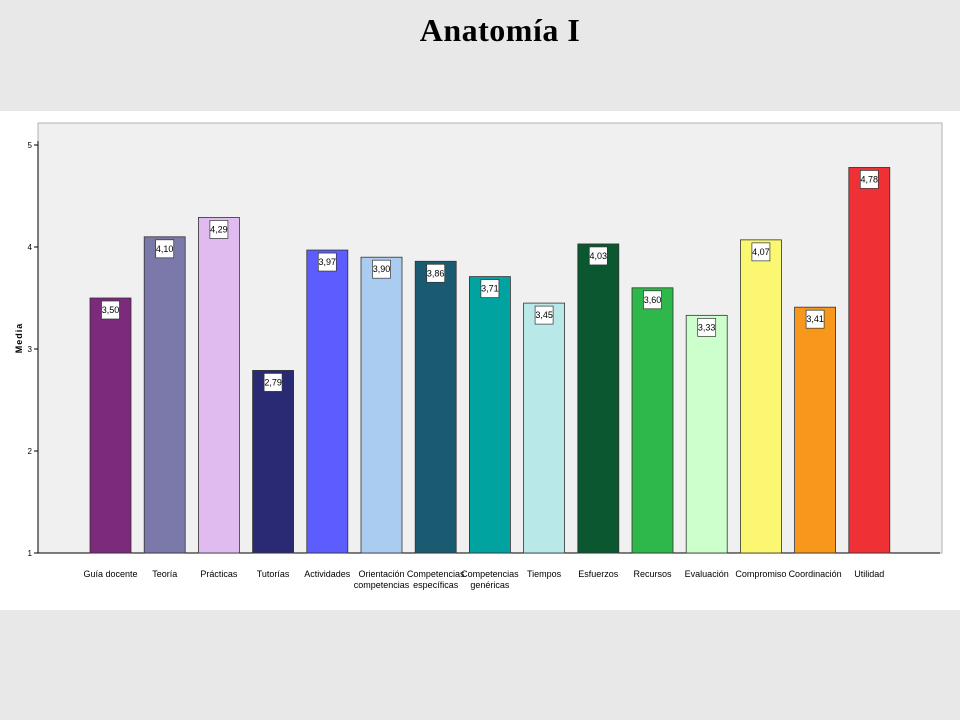  Describe the element at coordinates (30, 145) in the screenshot. I see `y-tick-label: 5` at that location.